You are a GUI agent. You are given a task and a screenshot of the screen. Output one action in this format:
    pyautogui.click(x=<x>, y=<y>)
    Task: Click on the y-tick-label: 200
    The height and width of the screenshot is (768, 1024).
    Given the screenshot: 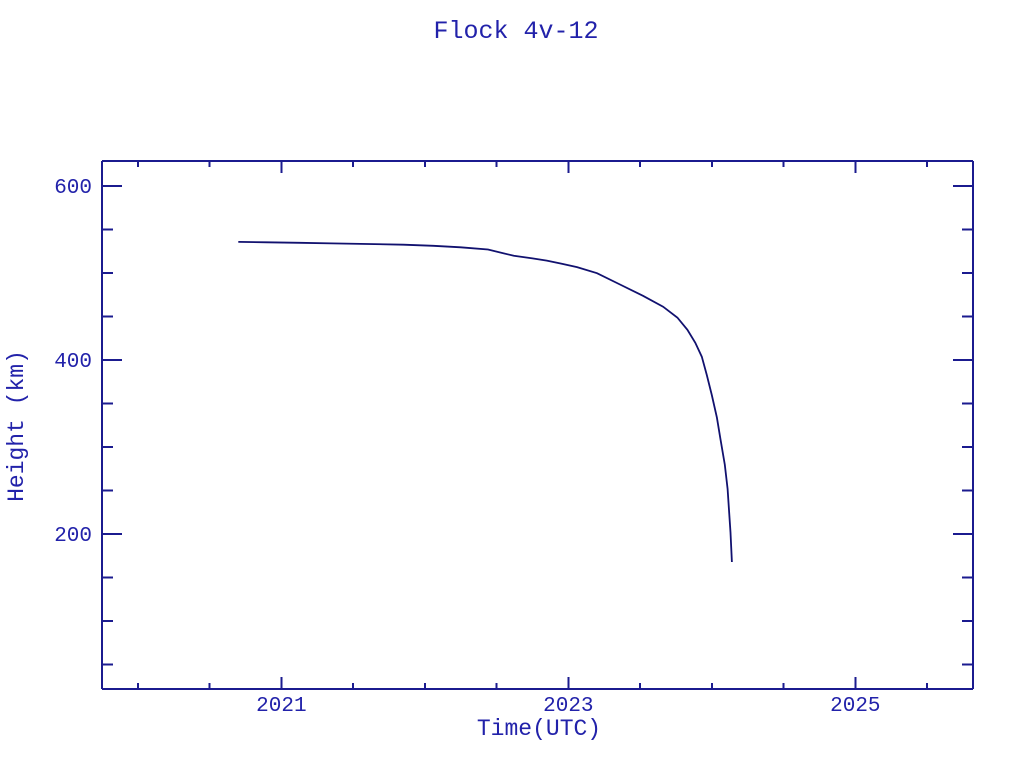 What is the action you would take?
    pyautogui.click(x=73, y=536)
    